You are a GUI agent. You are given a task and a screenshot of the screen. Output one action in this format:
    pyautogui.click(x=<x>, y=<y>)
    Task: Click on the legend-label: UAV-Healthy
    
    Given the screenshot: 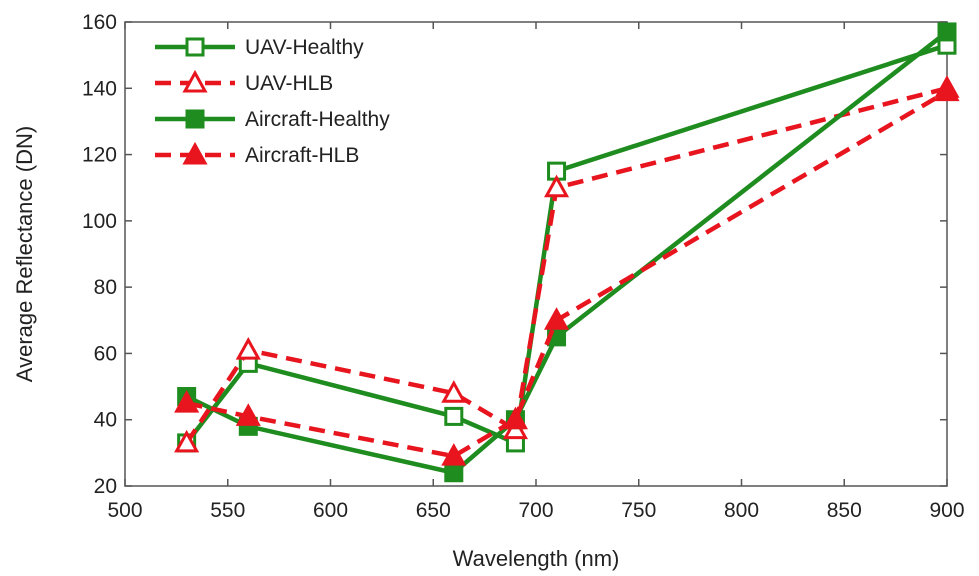 What is the action you would take?
    pyautogui.click(x=304, y=47)
    